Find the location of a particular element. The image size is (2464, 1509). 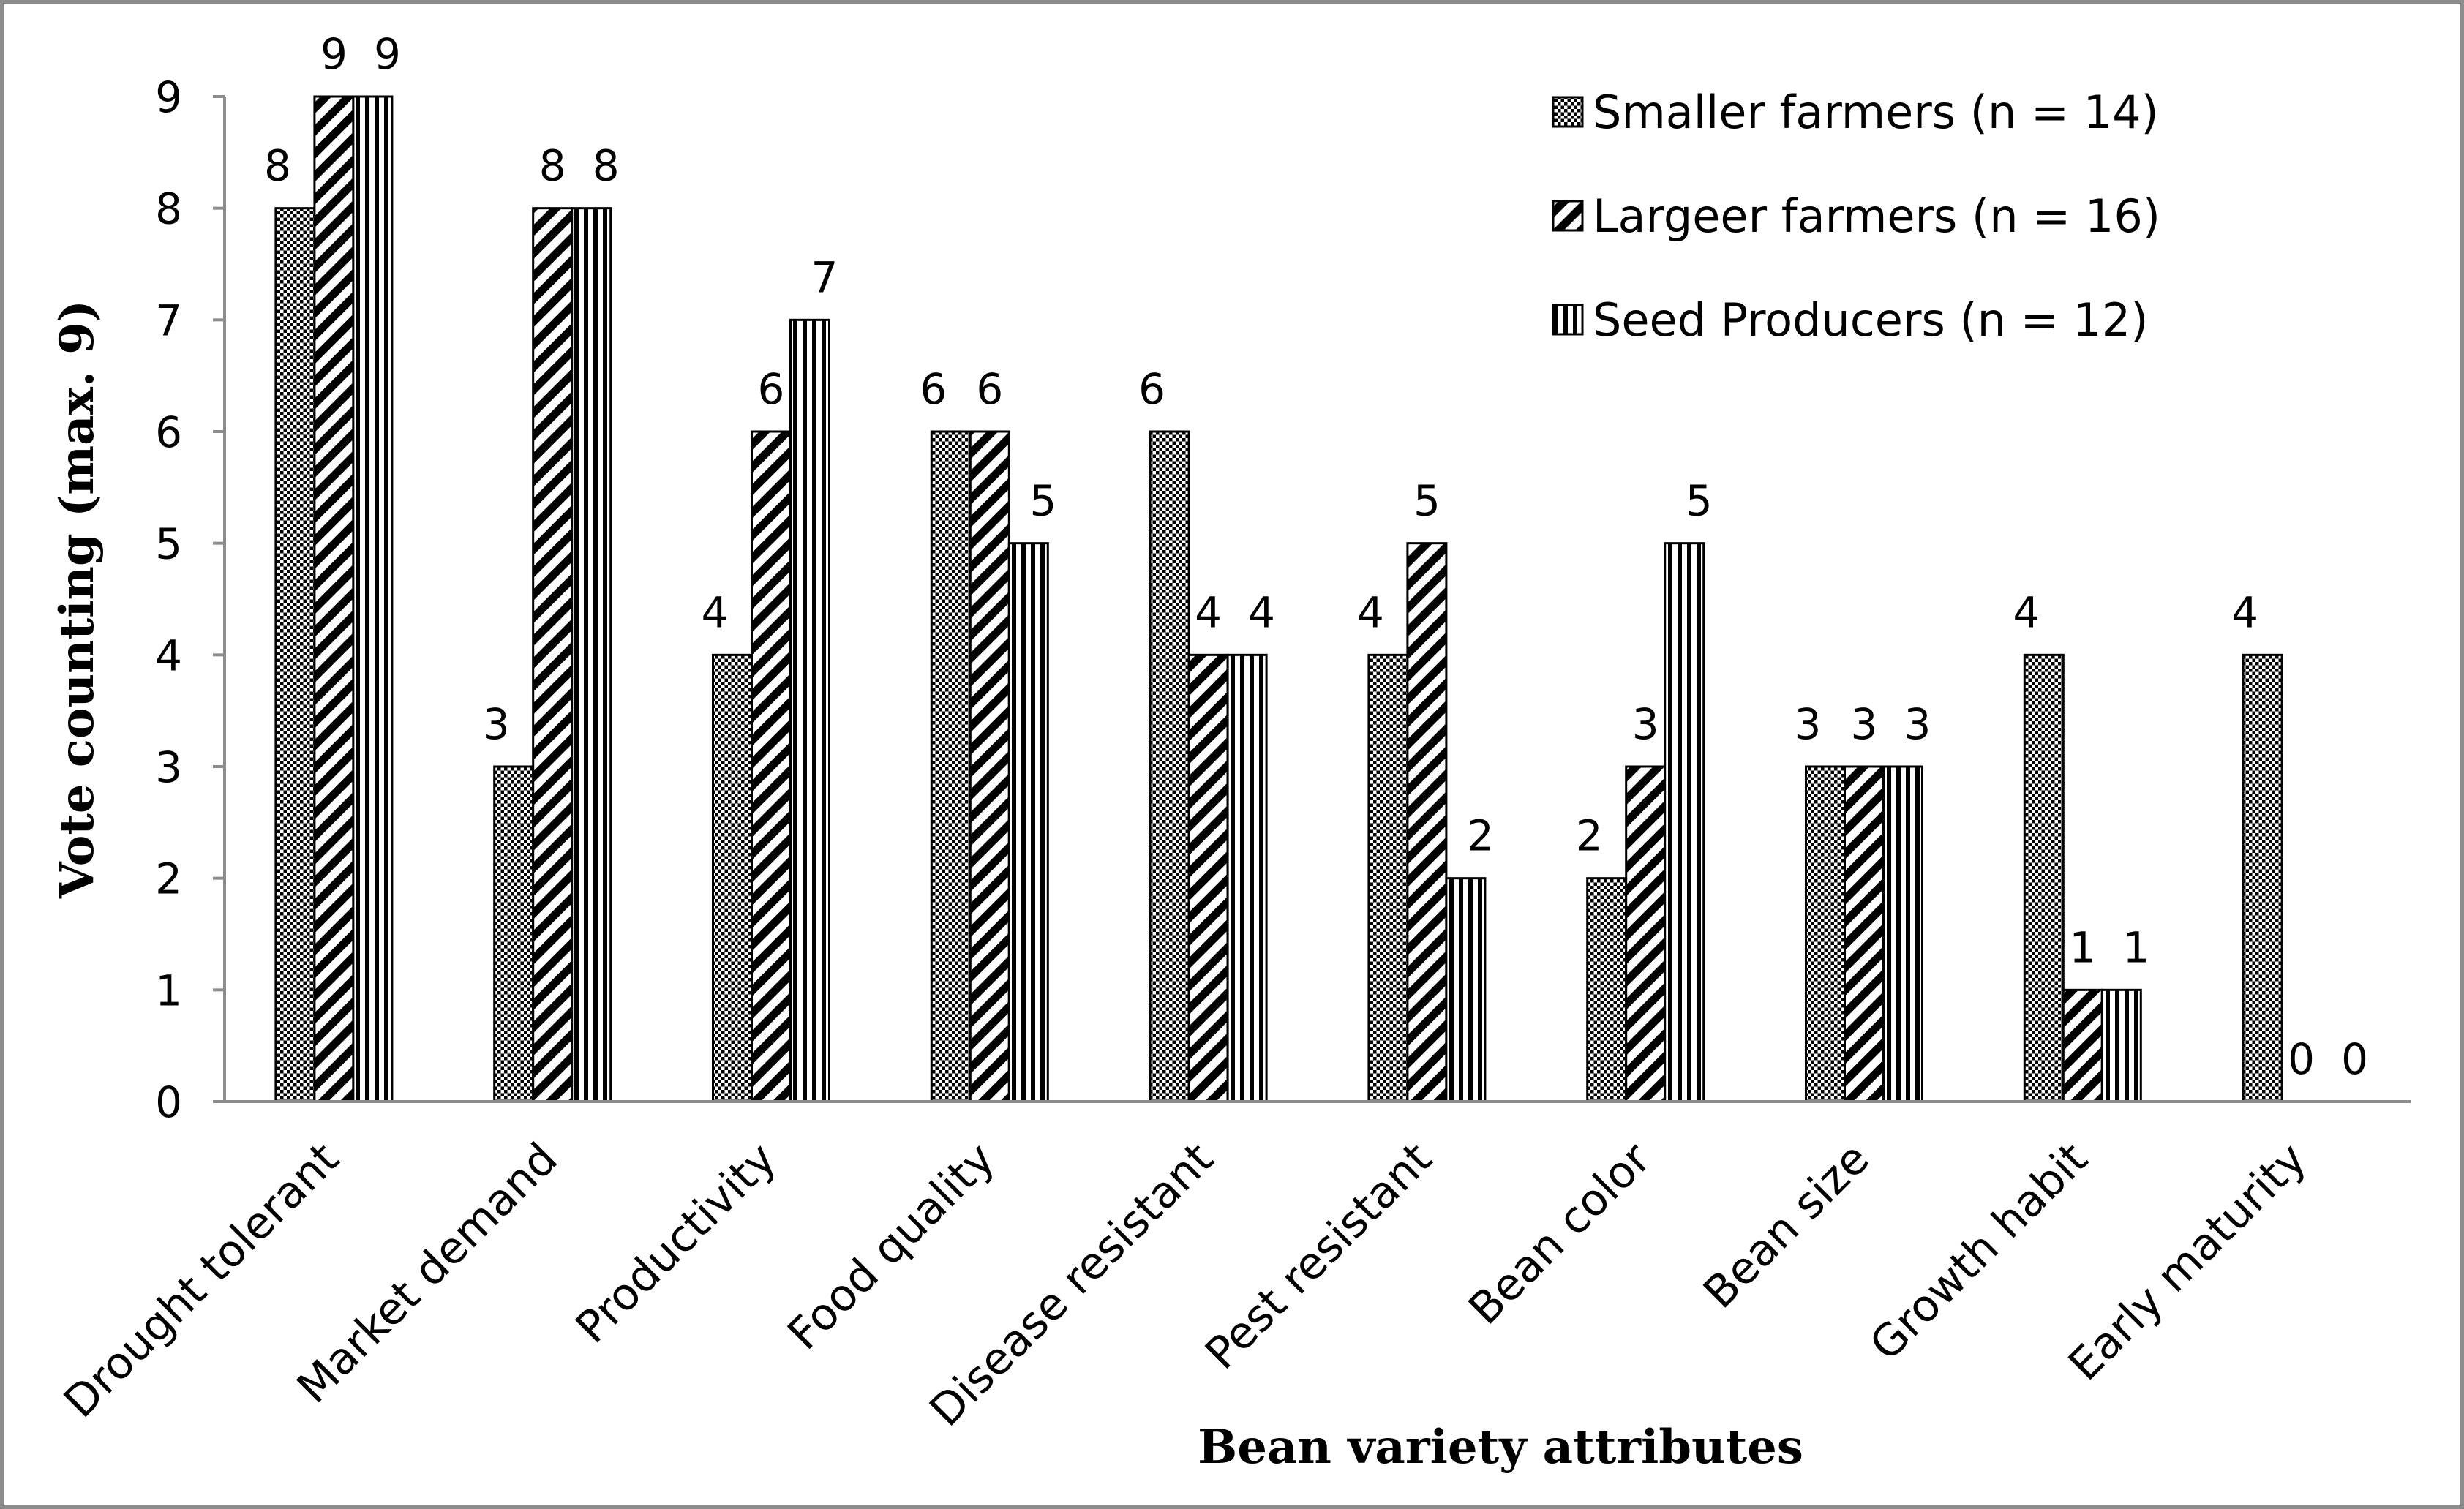

y-tick-label: 3 is located at coordinates (168, 767).